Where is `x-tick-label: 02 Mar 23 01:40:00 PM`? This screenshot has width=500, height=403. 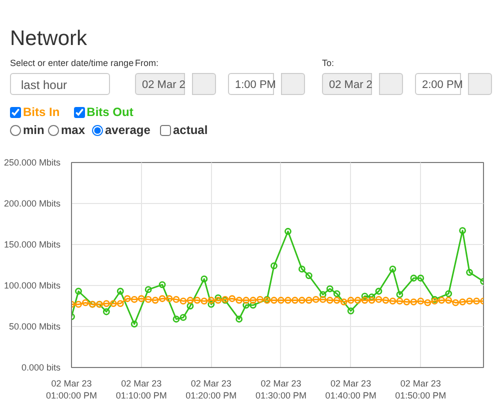 x-tick-label: 02 Mar 23 01:40:00 PM is located at coordinates (350, 389).